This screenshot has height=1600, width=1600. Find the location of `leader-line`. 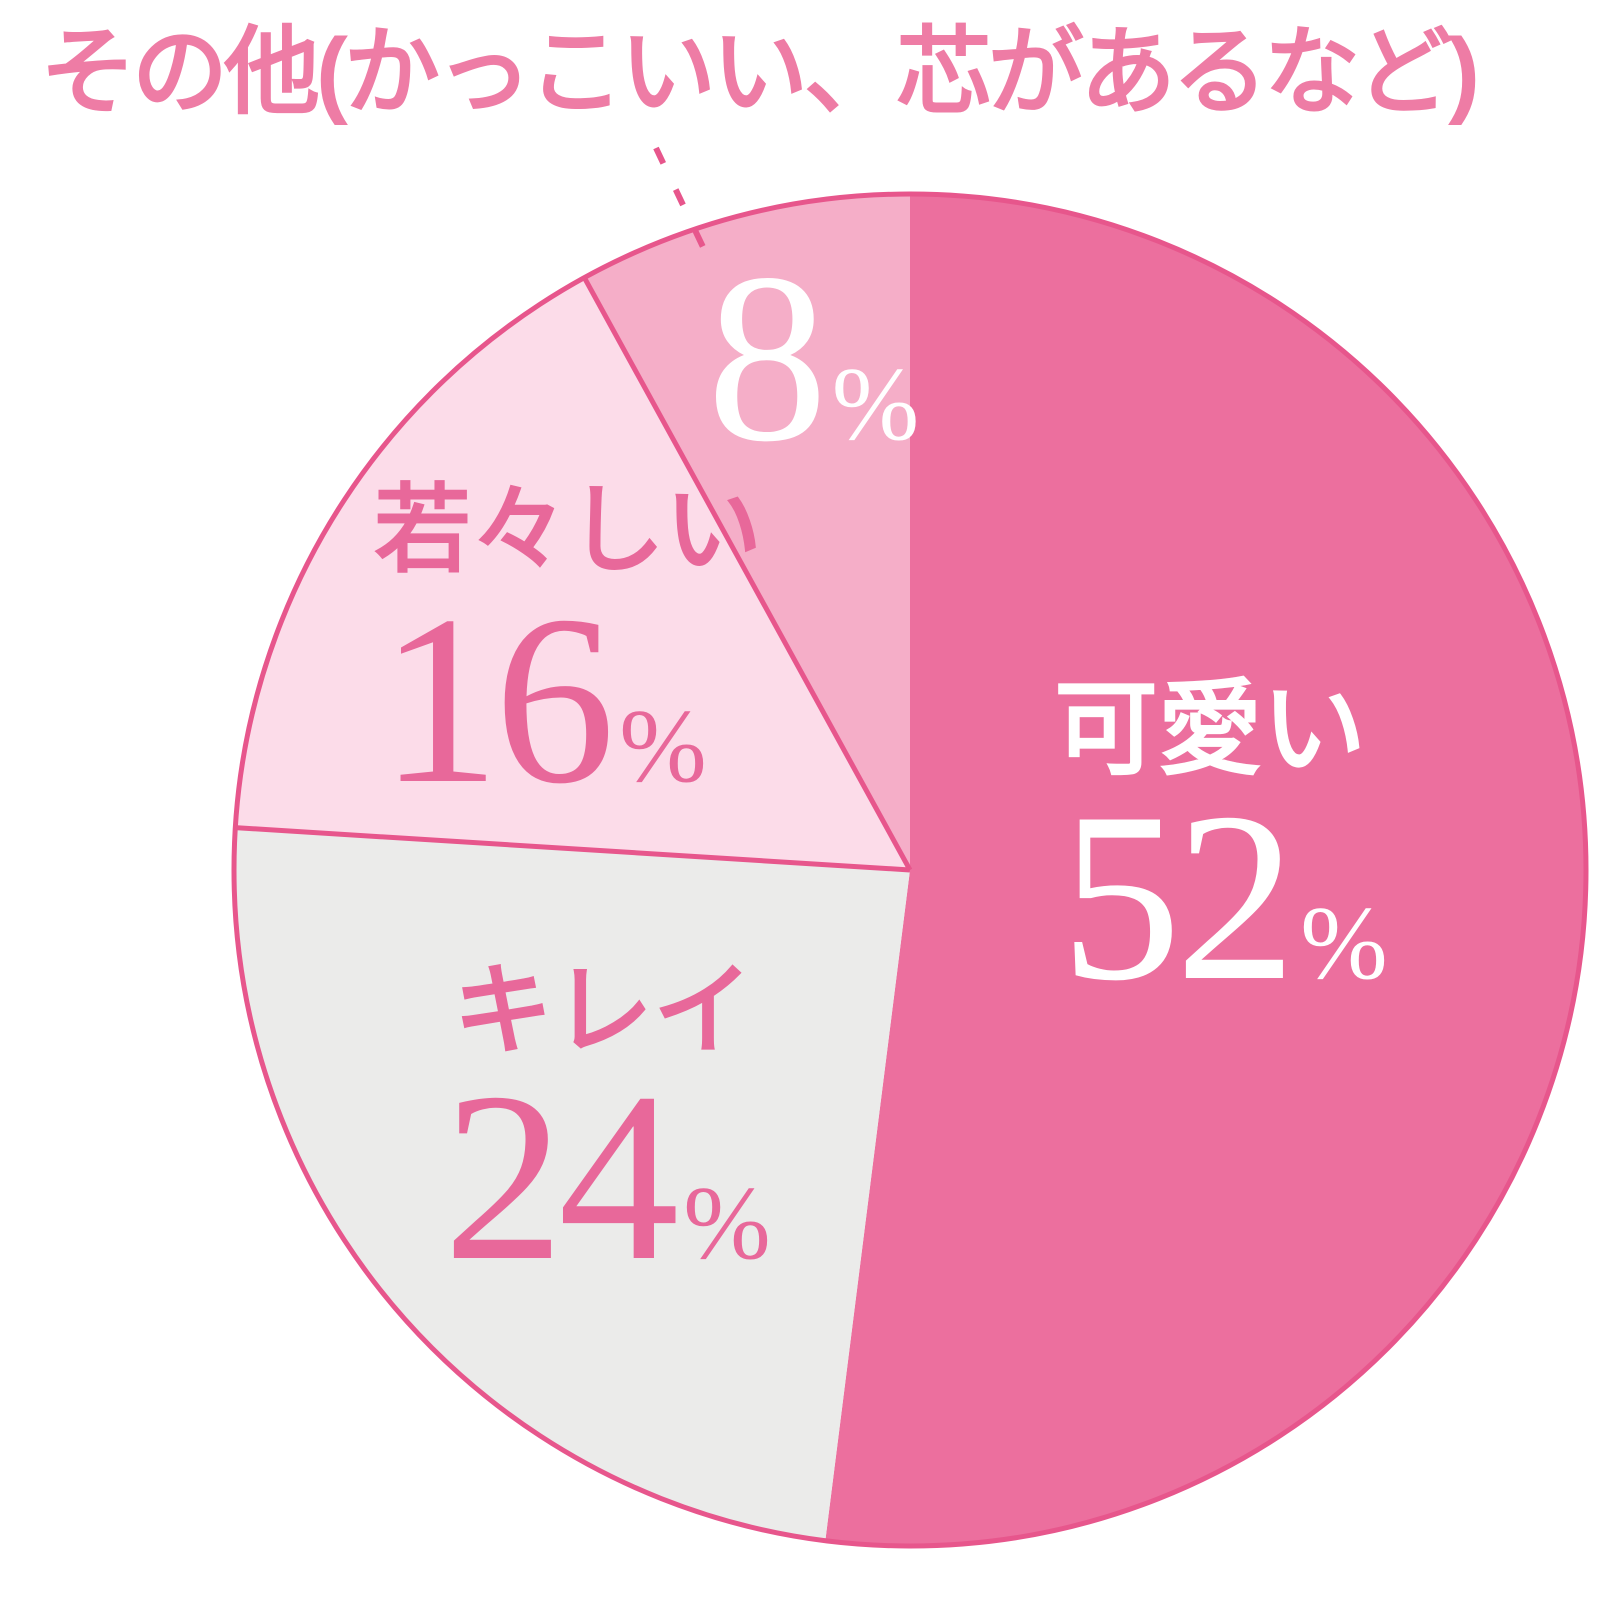

leader-line is located at coordinates (684, 207).